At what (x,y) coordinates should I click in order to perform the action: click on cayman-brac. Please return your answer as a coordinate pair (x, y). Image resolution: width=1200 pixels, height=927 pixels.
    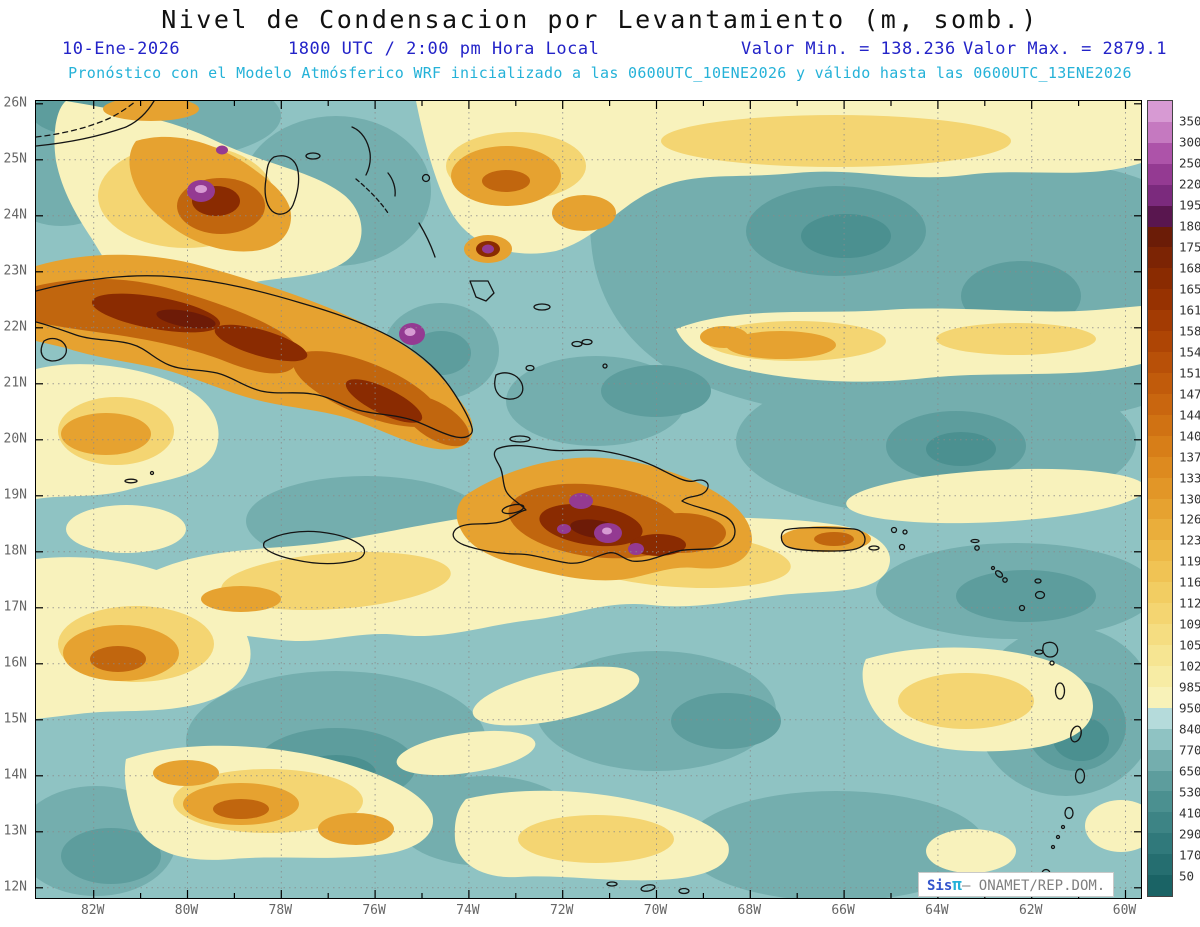
    Looking at the image, I should click on (152, 473).